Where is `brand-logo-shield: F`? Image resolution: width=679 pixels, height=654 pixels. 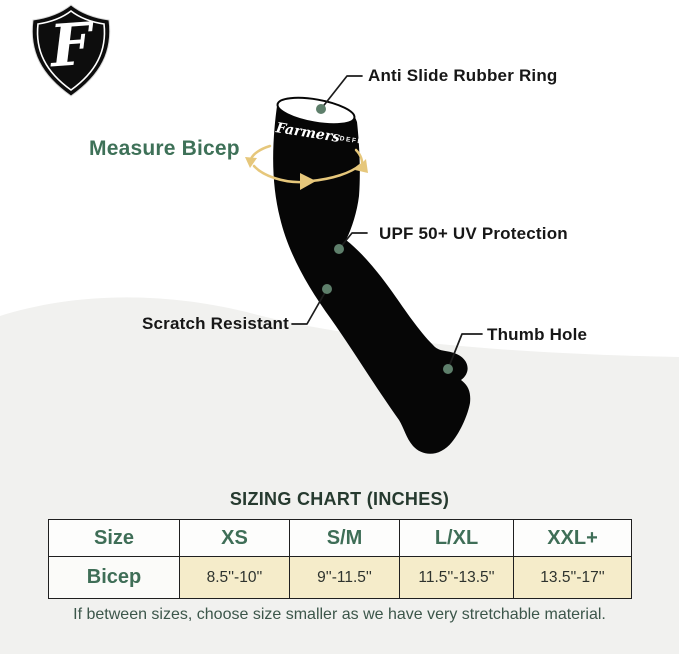 brand-logo-shield: F is located at coordinates (71, 51).